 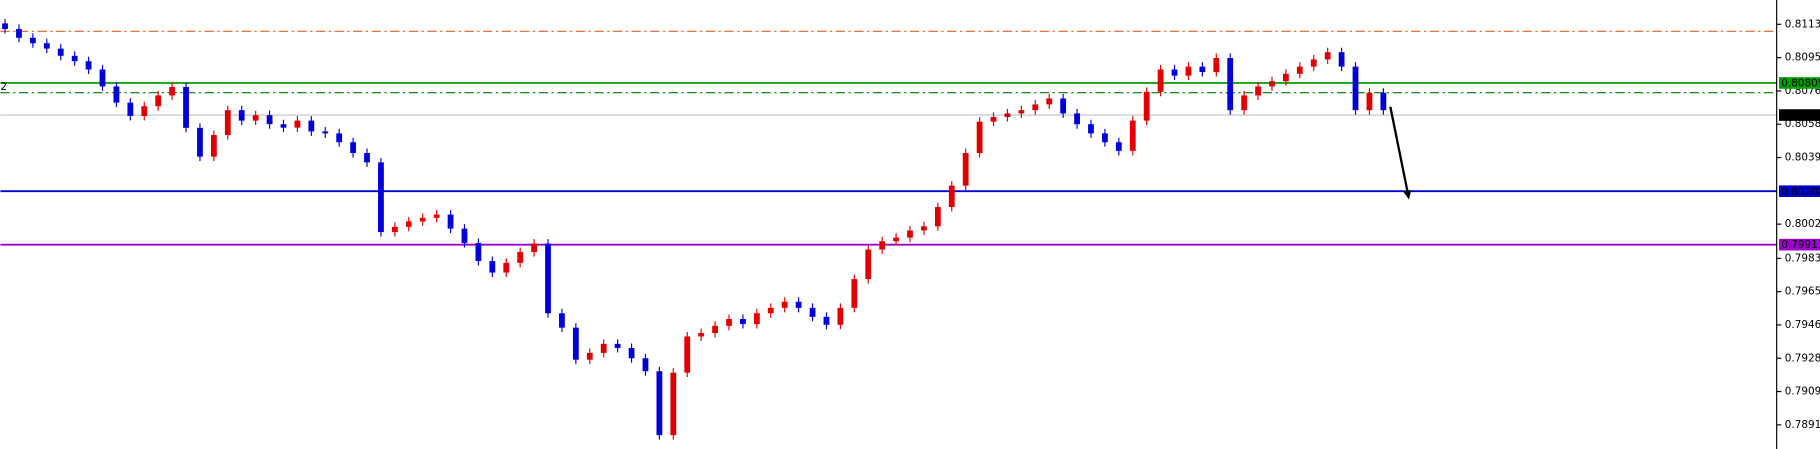 I want to click on y-tick-label: 0.79095, so click(x=1802, y=392).